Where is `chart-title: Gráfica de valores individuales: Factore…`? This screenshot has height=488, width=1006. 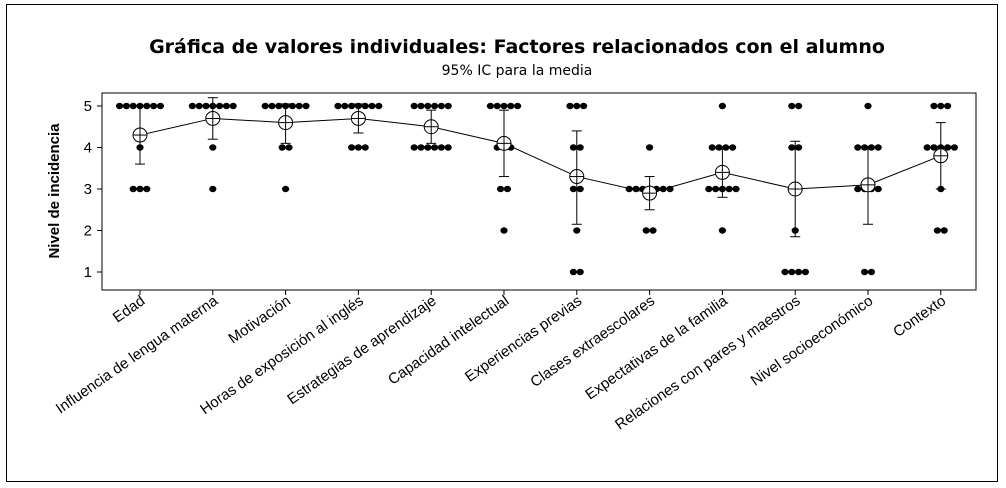
chart-title: Gráfica de valores individuales: Factore… is located at coordinates (517, 47).